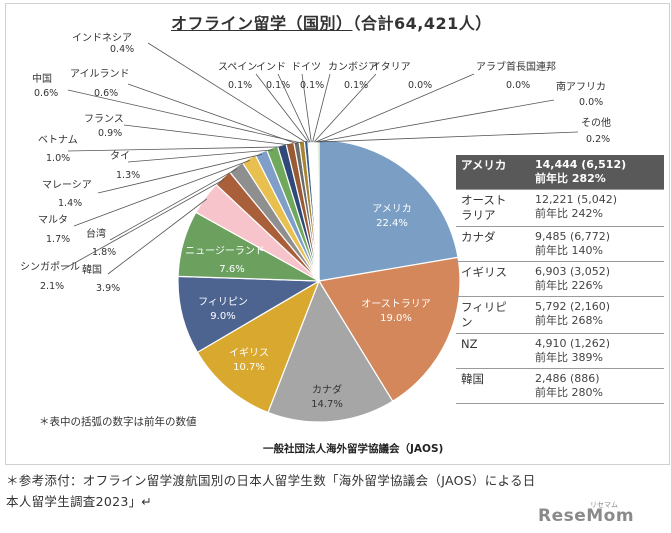  What do you see at coordinates (249, 367) in the screenshot?
I see `inside-value-3: 10.7%` at bounding box center [249, 367].